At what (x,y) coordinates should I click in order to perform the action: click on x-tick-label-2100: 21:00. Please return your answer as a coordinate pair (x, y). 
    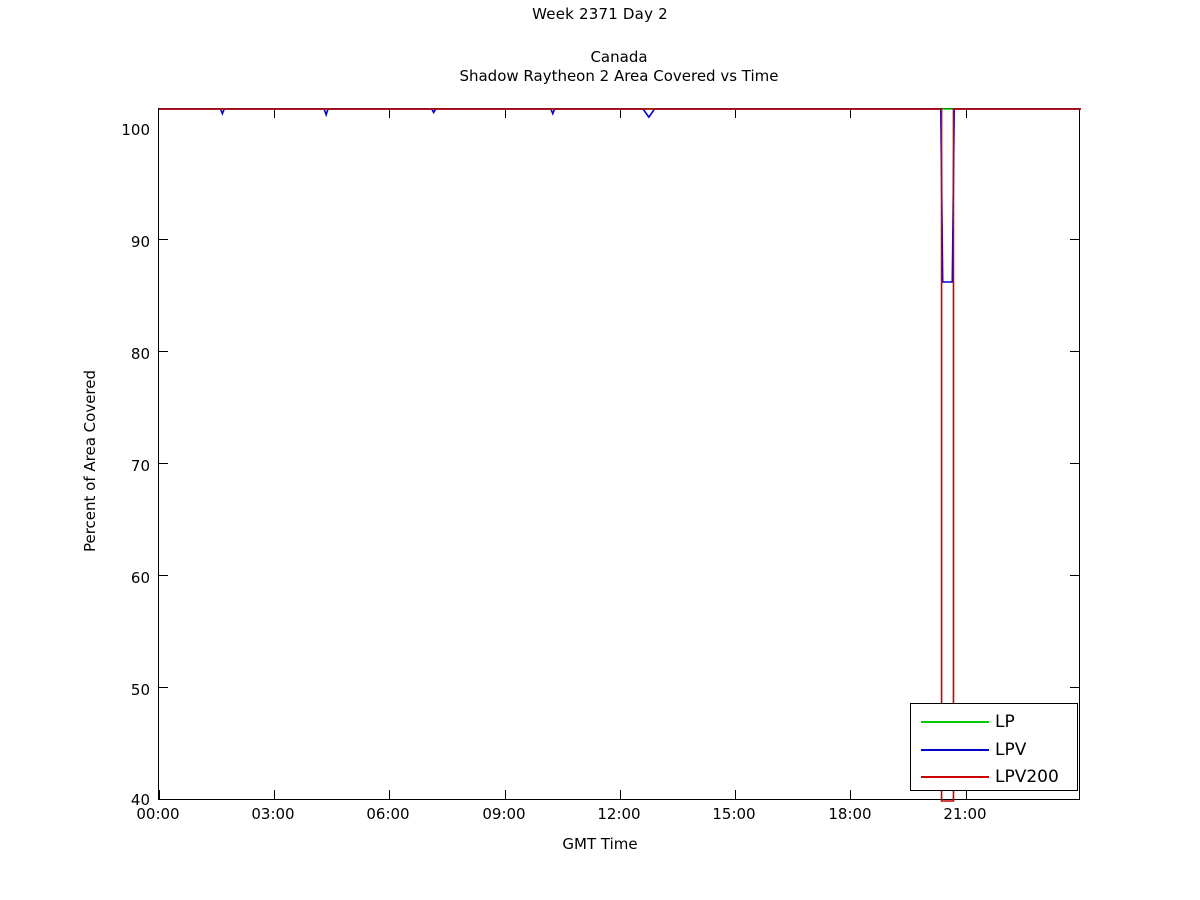
    Looking at the image, I should click on (965, 814).